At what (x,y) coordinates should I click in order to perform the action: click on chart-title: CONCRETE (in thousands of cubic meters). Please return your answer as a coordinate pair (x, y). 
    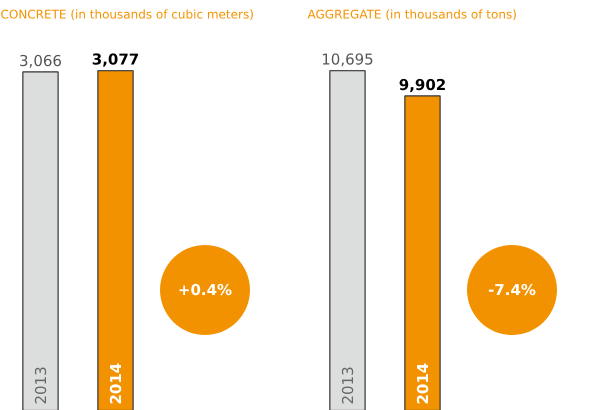
    Looking at the image, I should click on (127, 15).